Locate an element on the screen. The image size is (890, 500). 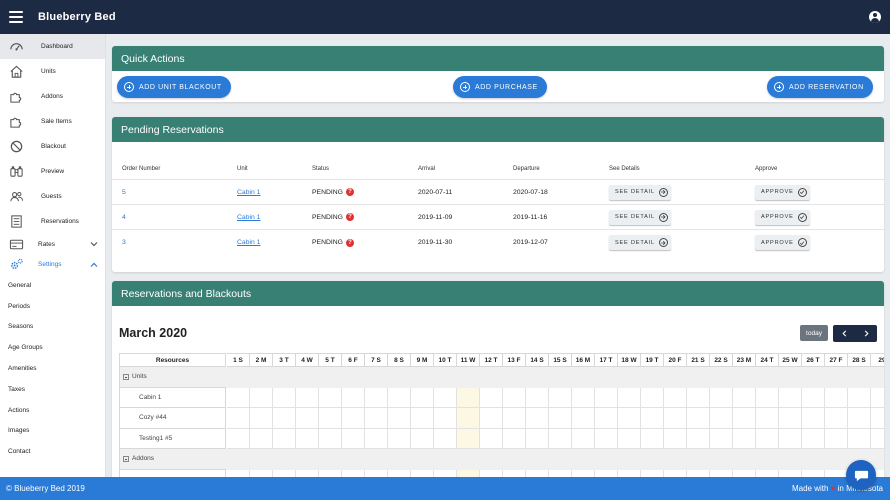
order-number-link: 5 is located at coordinates (124, 192).